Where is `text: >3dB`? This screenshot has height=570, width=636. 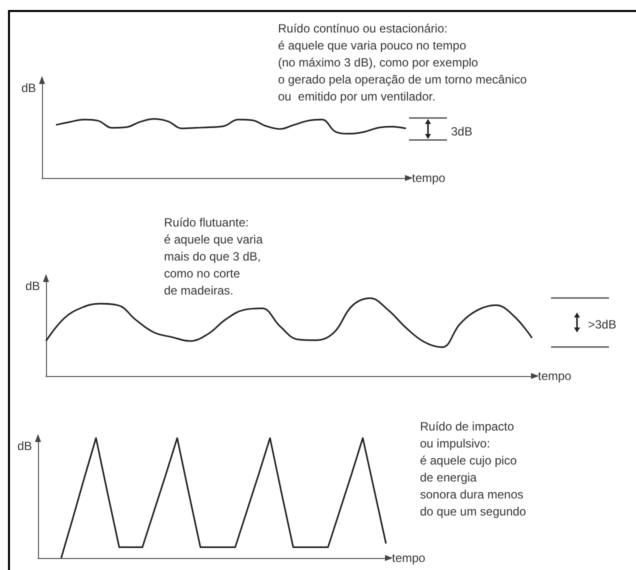 text: >3dB is located at coordinates (602, 325).